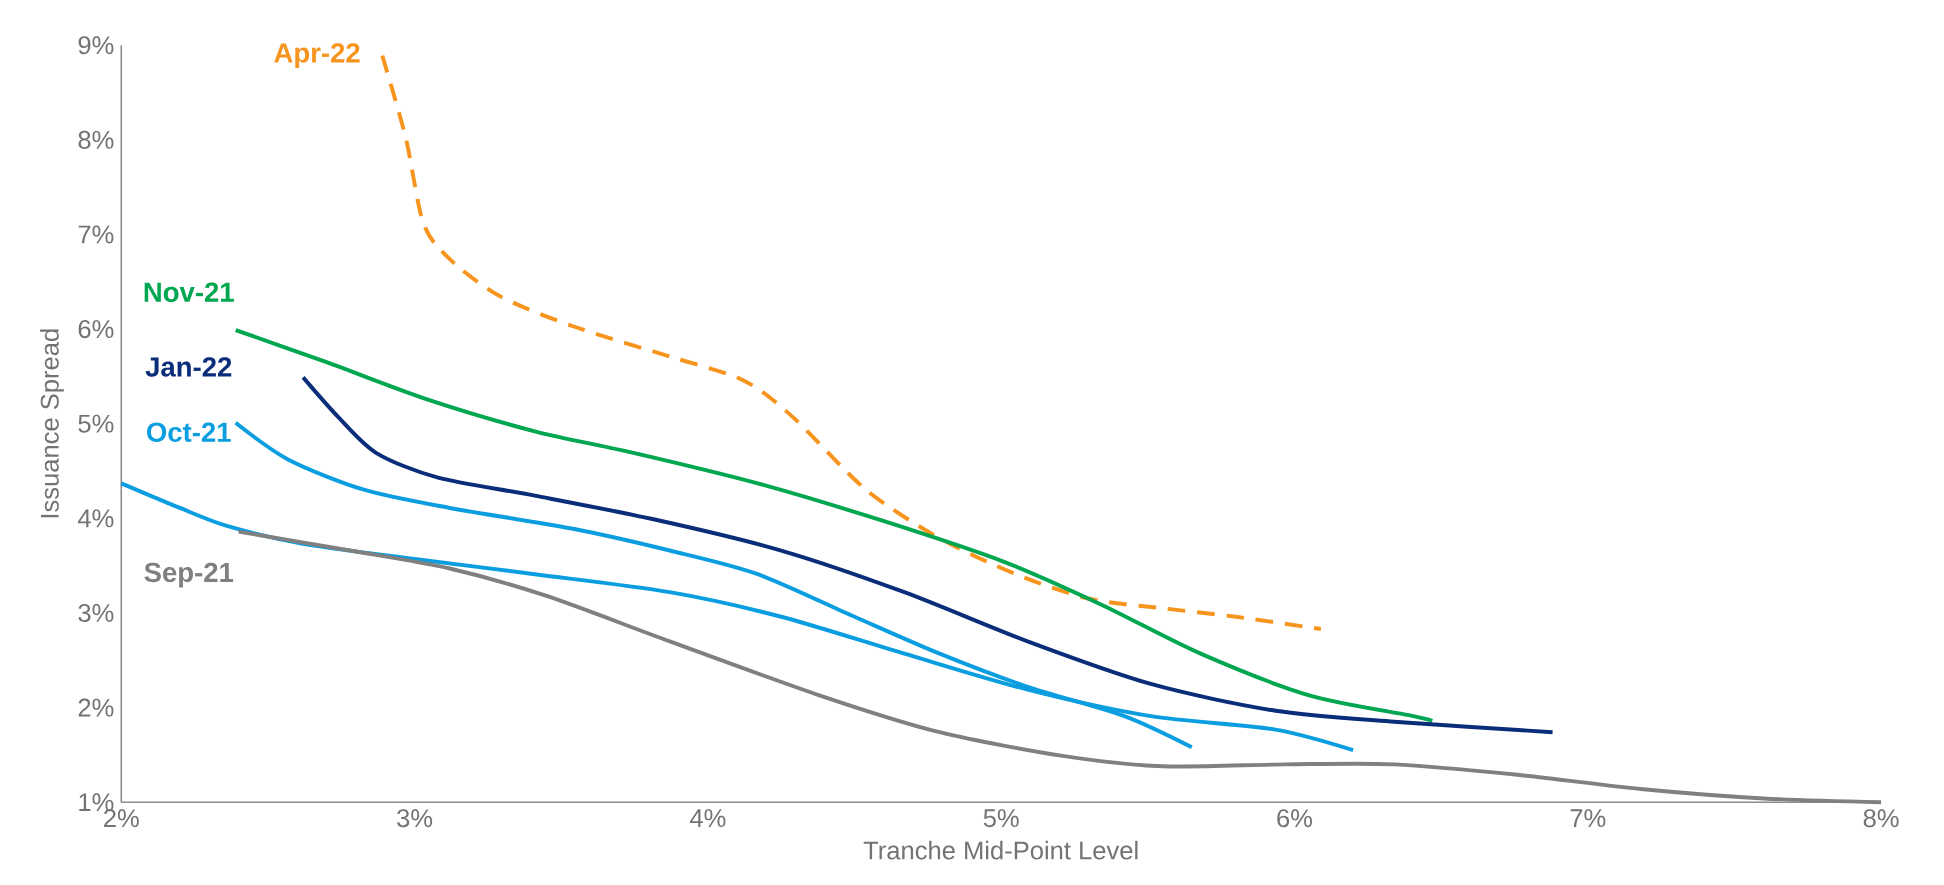 Image resolution: width=1944 pixels, height=885 pixels. What do you see at coordinates (96, 613) in the screenshot?
I see `y-tick-label: 3%` at bounding box center [96, 613].